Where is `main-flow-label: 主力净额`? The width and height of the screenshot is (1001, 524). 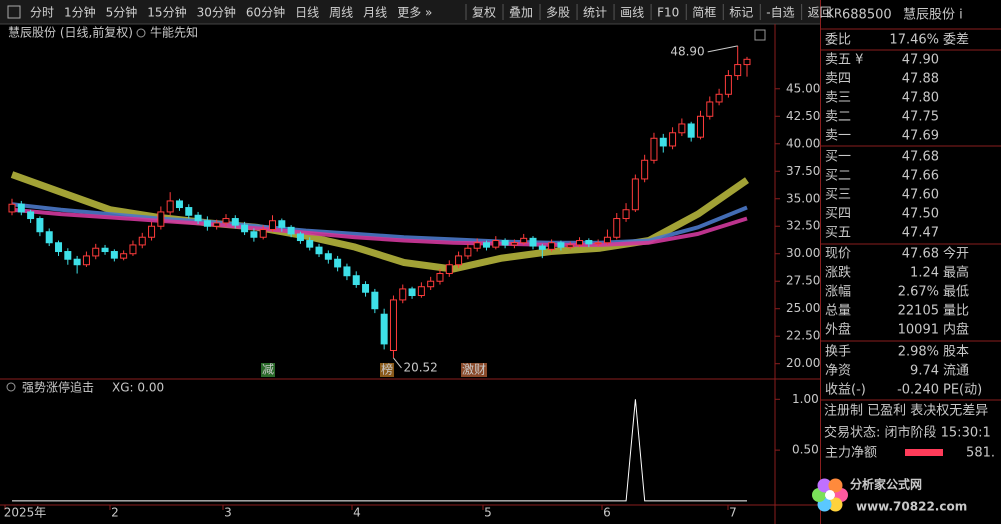 main-flow-label: 主力净额 is located at coordinates (851, 453).